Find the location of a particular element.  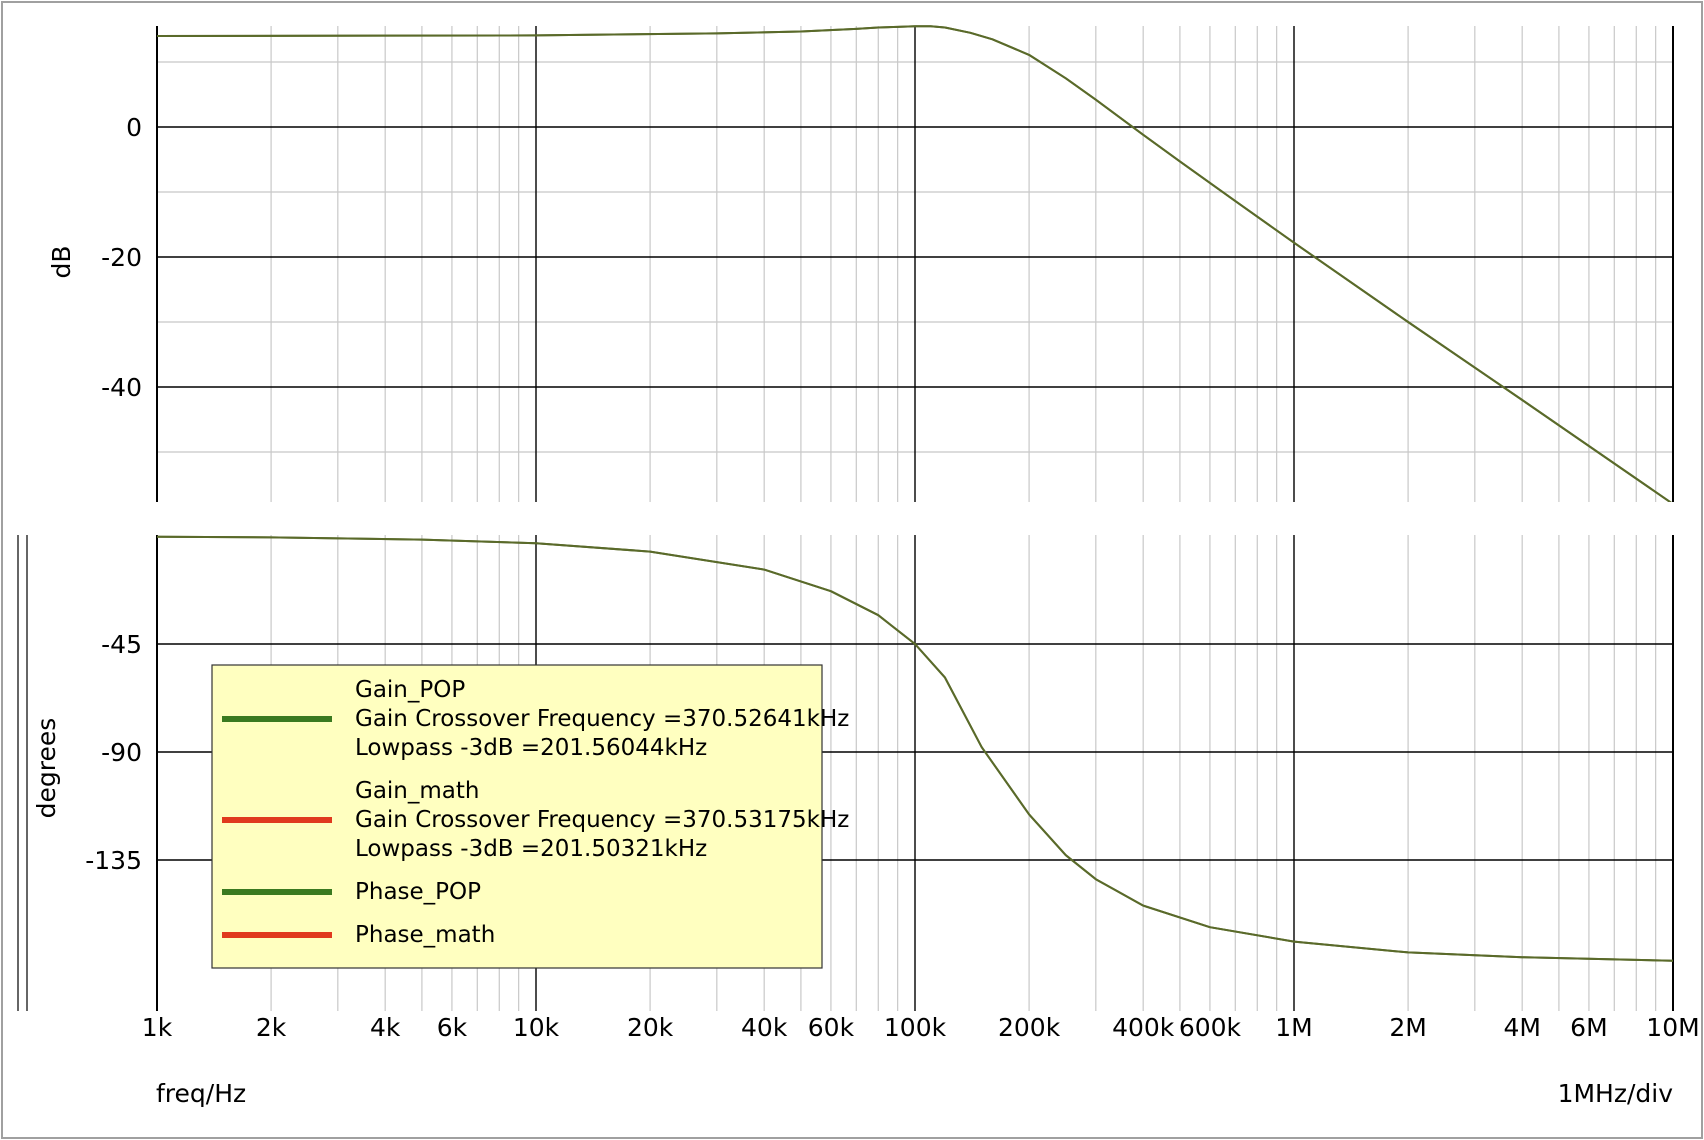

y-tick-label: -135 is located at coordinates (113, 860).